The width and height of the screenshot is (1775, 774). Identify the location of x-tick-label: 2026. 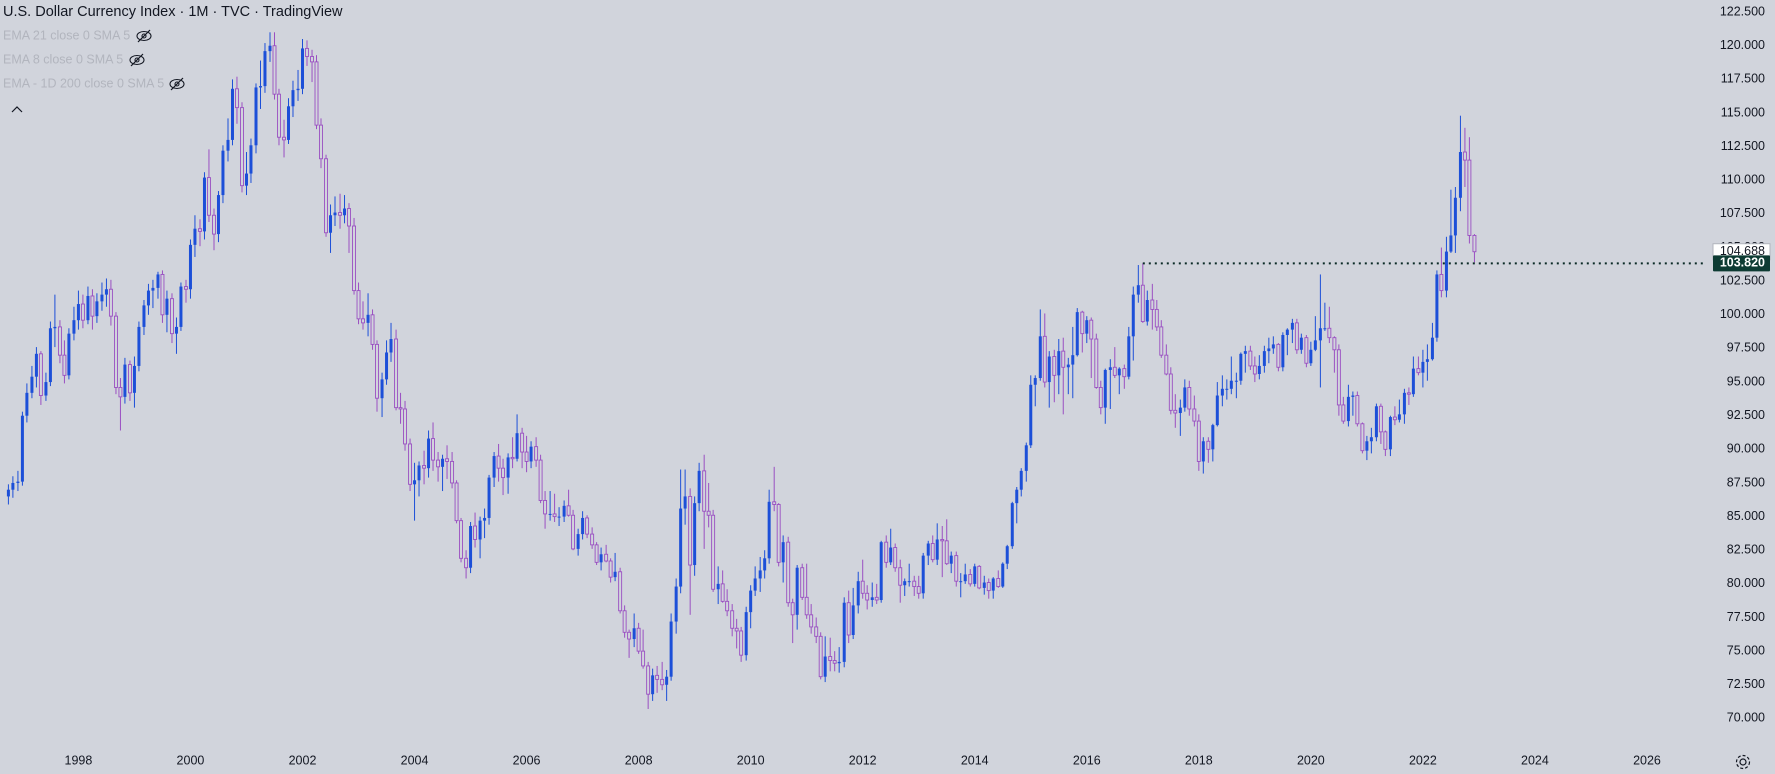
(1647, 760).